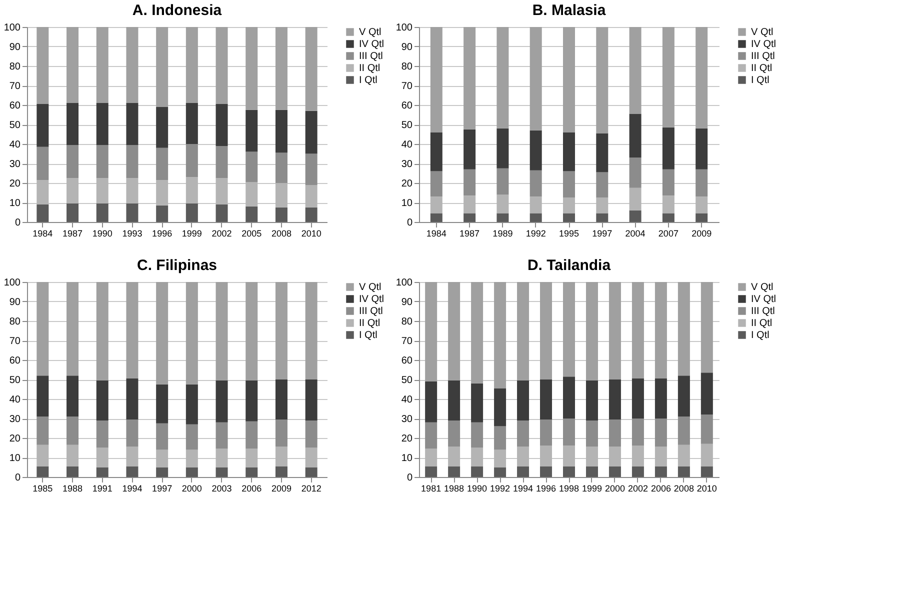  Describe the element at coordinates (15, 145) in the screenshot. I see `y-tick-label: 40` at that location.